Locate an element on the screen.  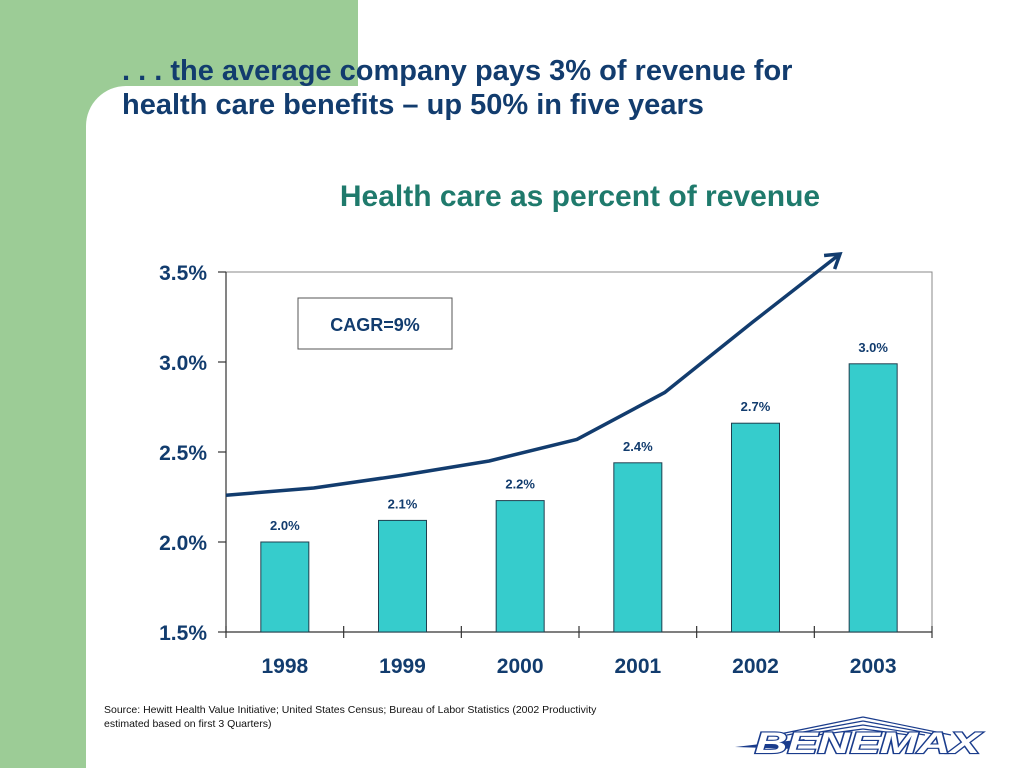
bar-data-label: 2.7% is located at coordinates (756, 406).